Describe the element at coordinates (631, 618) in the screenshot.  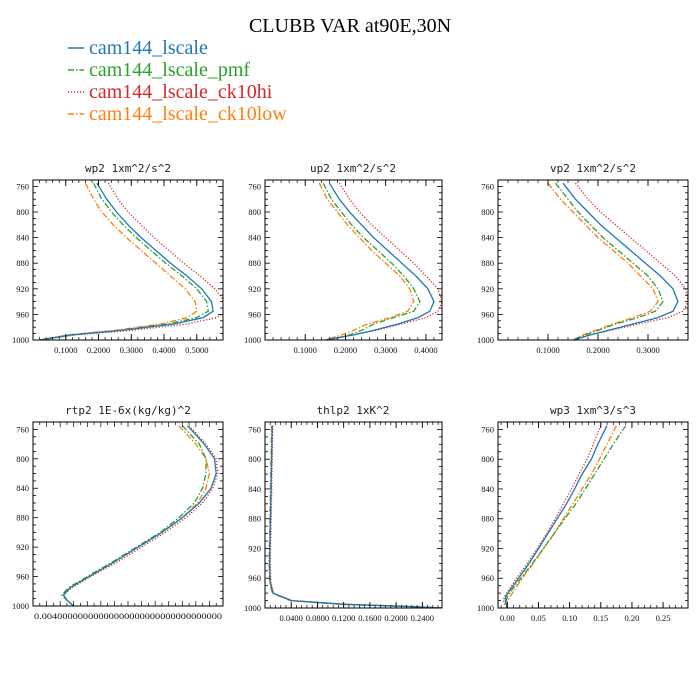
I see `x-tick-label: 0.20` at that location.